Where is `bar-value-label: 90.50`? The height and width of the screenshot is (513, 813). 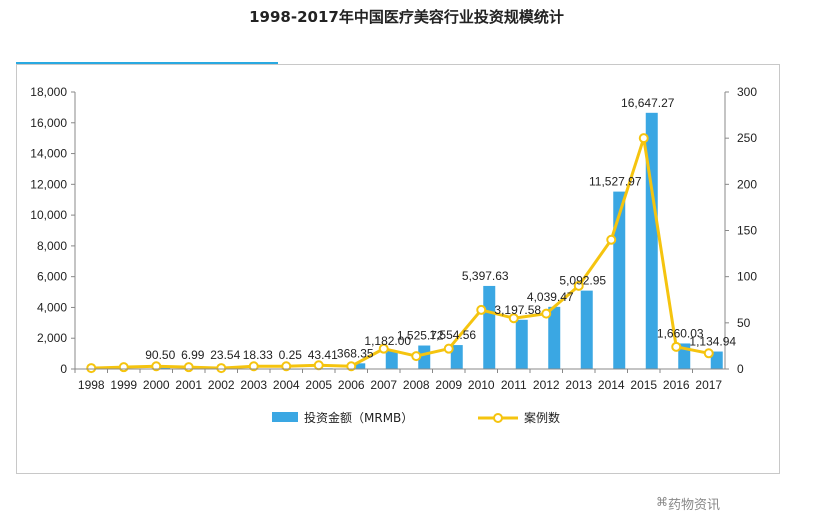 bar-value-label: 90.50 is located at coordinates (160, 355).